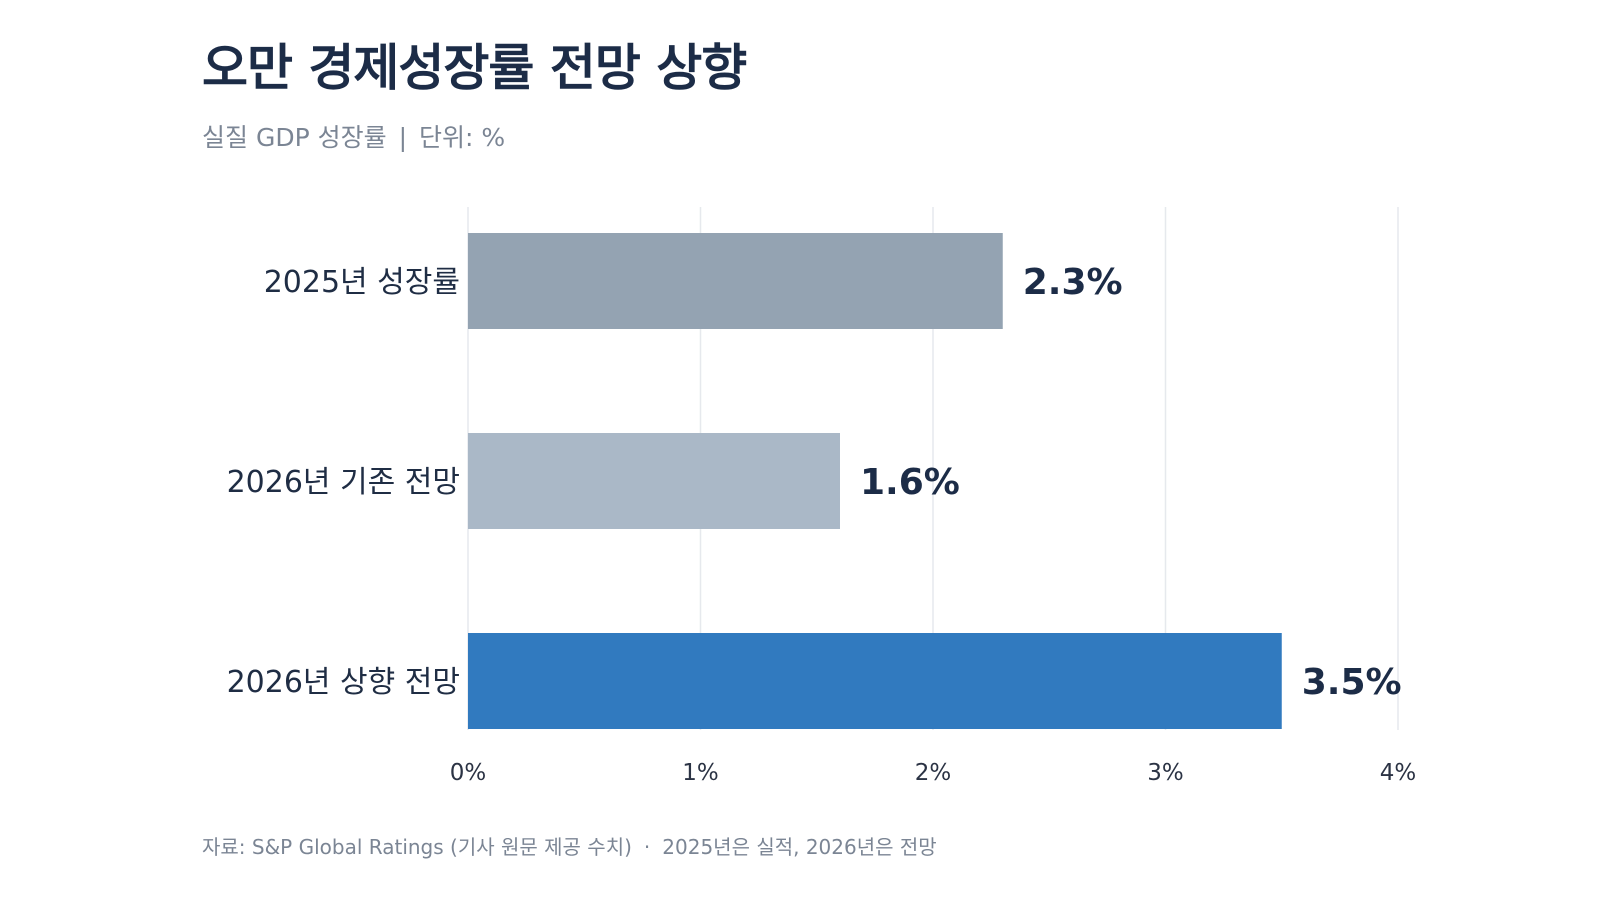  I want to click on x-tick-label: 2%, so click(933, 773).